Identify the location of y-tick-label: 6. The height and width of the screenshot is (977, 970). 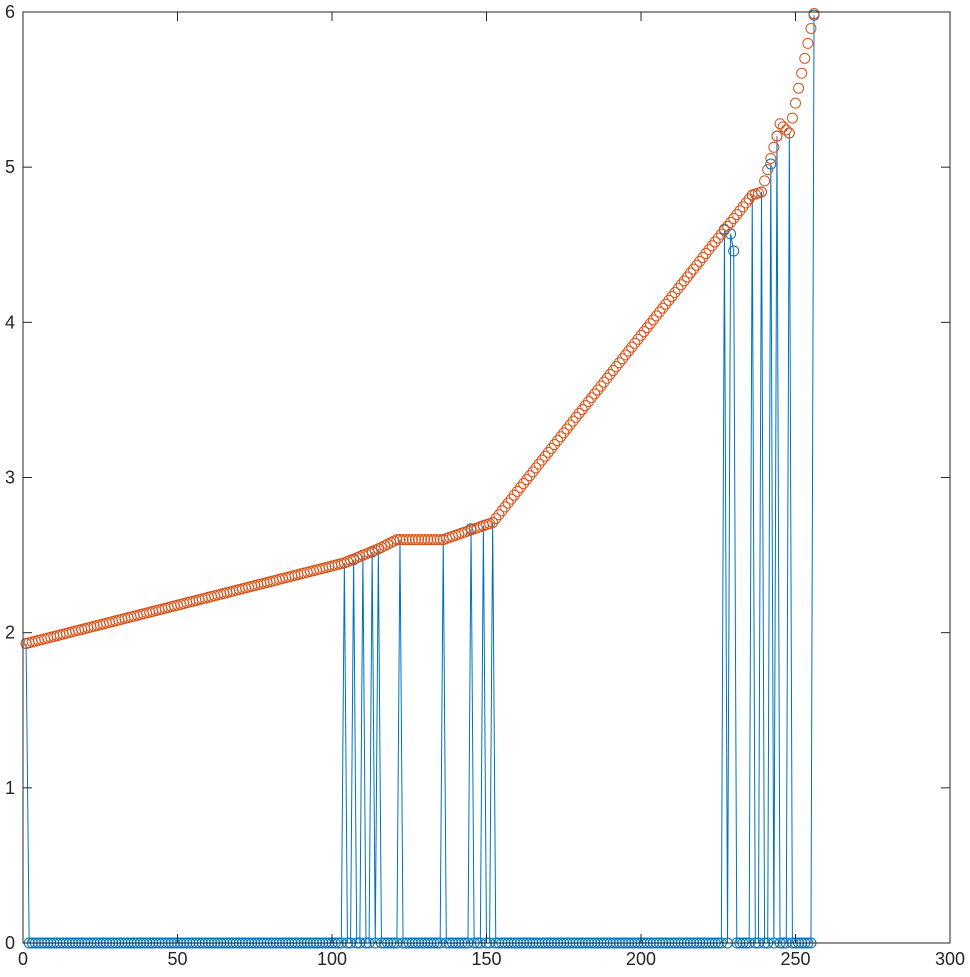
(10, 12).